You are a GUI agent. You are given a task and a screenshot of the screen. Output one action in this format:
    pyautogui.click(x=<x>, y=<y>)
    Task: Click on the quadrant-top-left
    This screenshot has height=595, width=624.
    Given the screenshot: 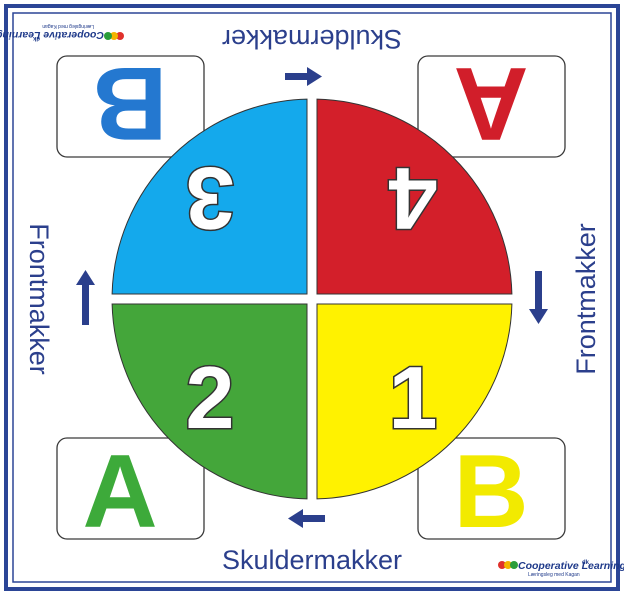 What is the action you would take?
    pyautogui.click(x=209, y=196)
    